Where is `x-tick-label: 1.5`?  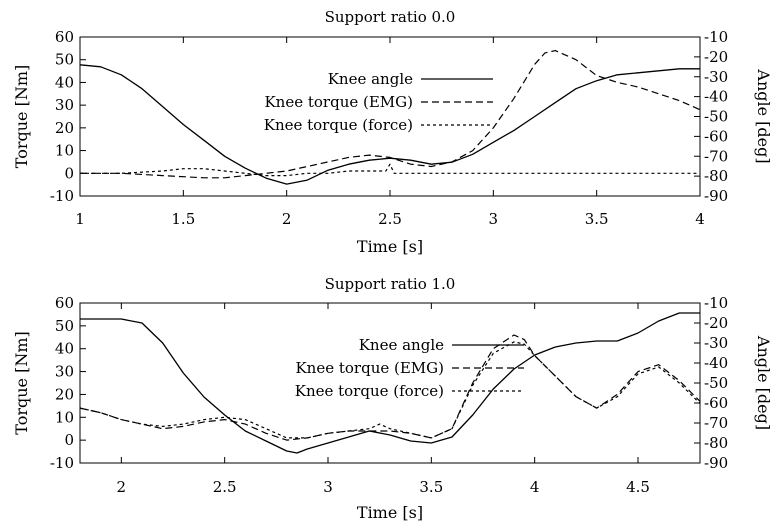
x-tick-label: 1.5 is located at coordinates (183, 219).